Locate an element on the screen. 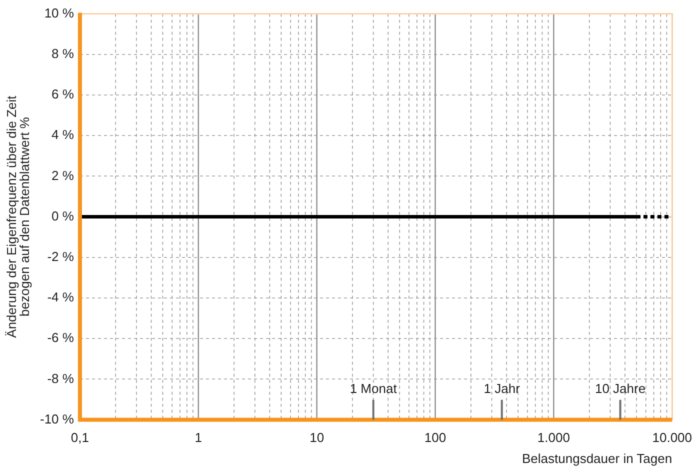 This screenshot has height=473, width=695. y-tick-label: 4 % is located at coordinates (63, 134).